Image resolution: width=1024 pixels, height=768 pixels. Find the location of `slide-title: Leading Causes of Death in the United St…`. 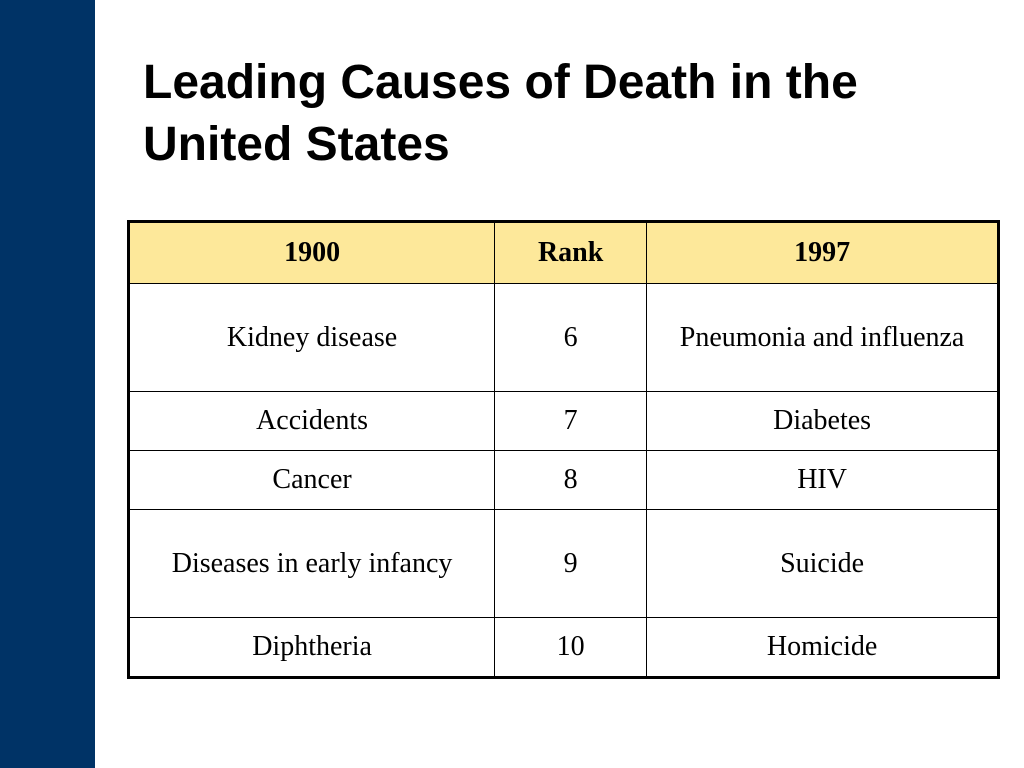

slide-title: Leading Causes of Death in the United St… is located at coordinates (500, 113).